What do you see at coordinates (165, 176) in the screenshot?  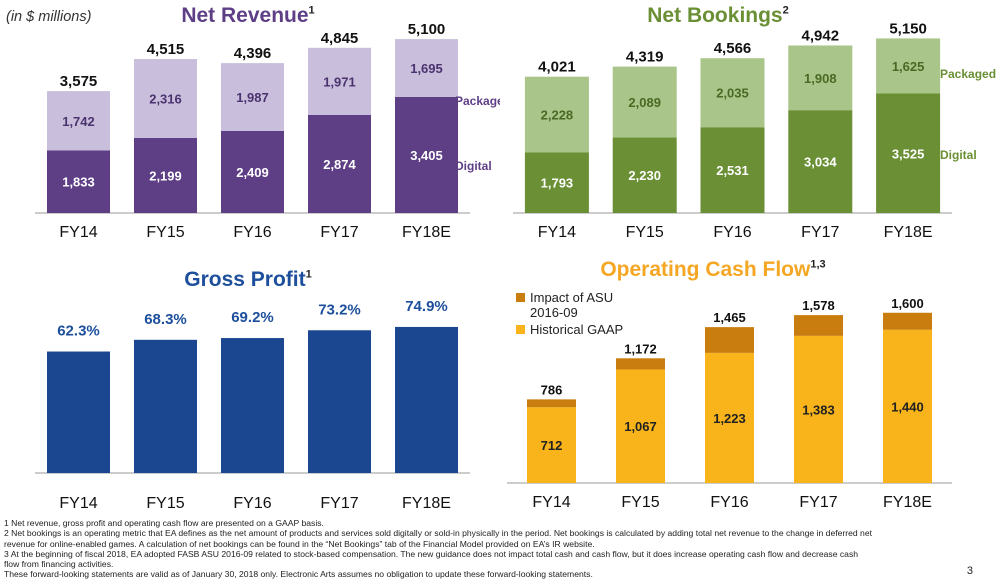 I see `data-label: 2,199` at bounding box center [165, 176].